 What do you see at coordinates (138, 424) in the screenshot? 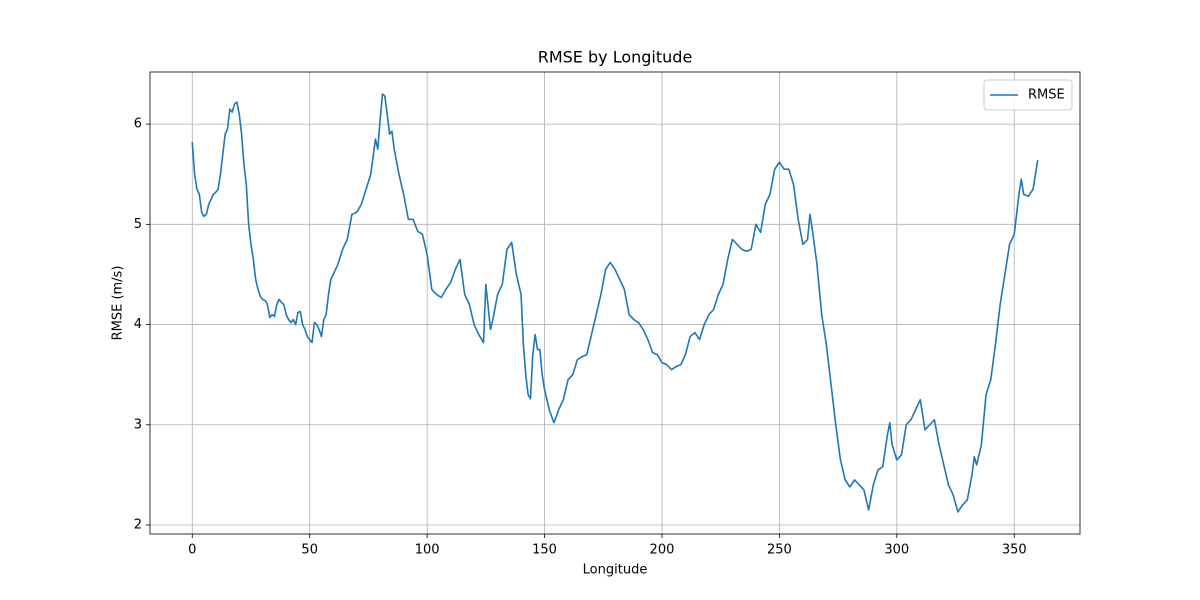
I see `y-tick-label: 3` at bounding box center [138, 424].